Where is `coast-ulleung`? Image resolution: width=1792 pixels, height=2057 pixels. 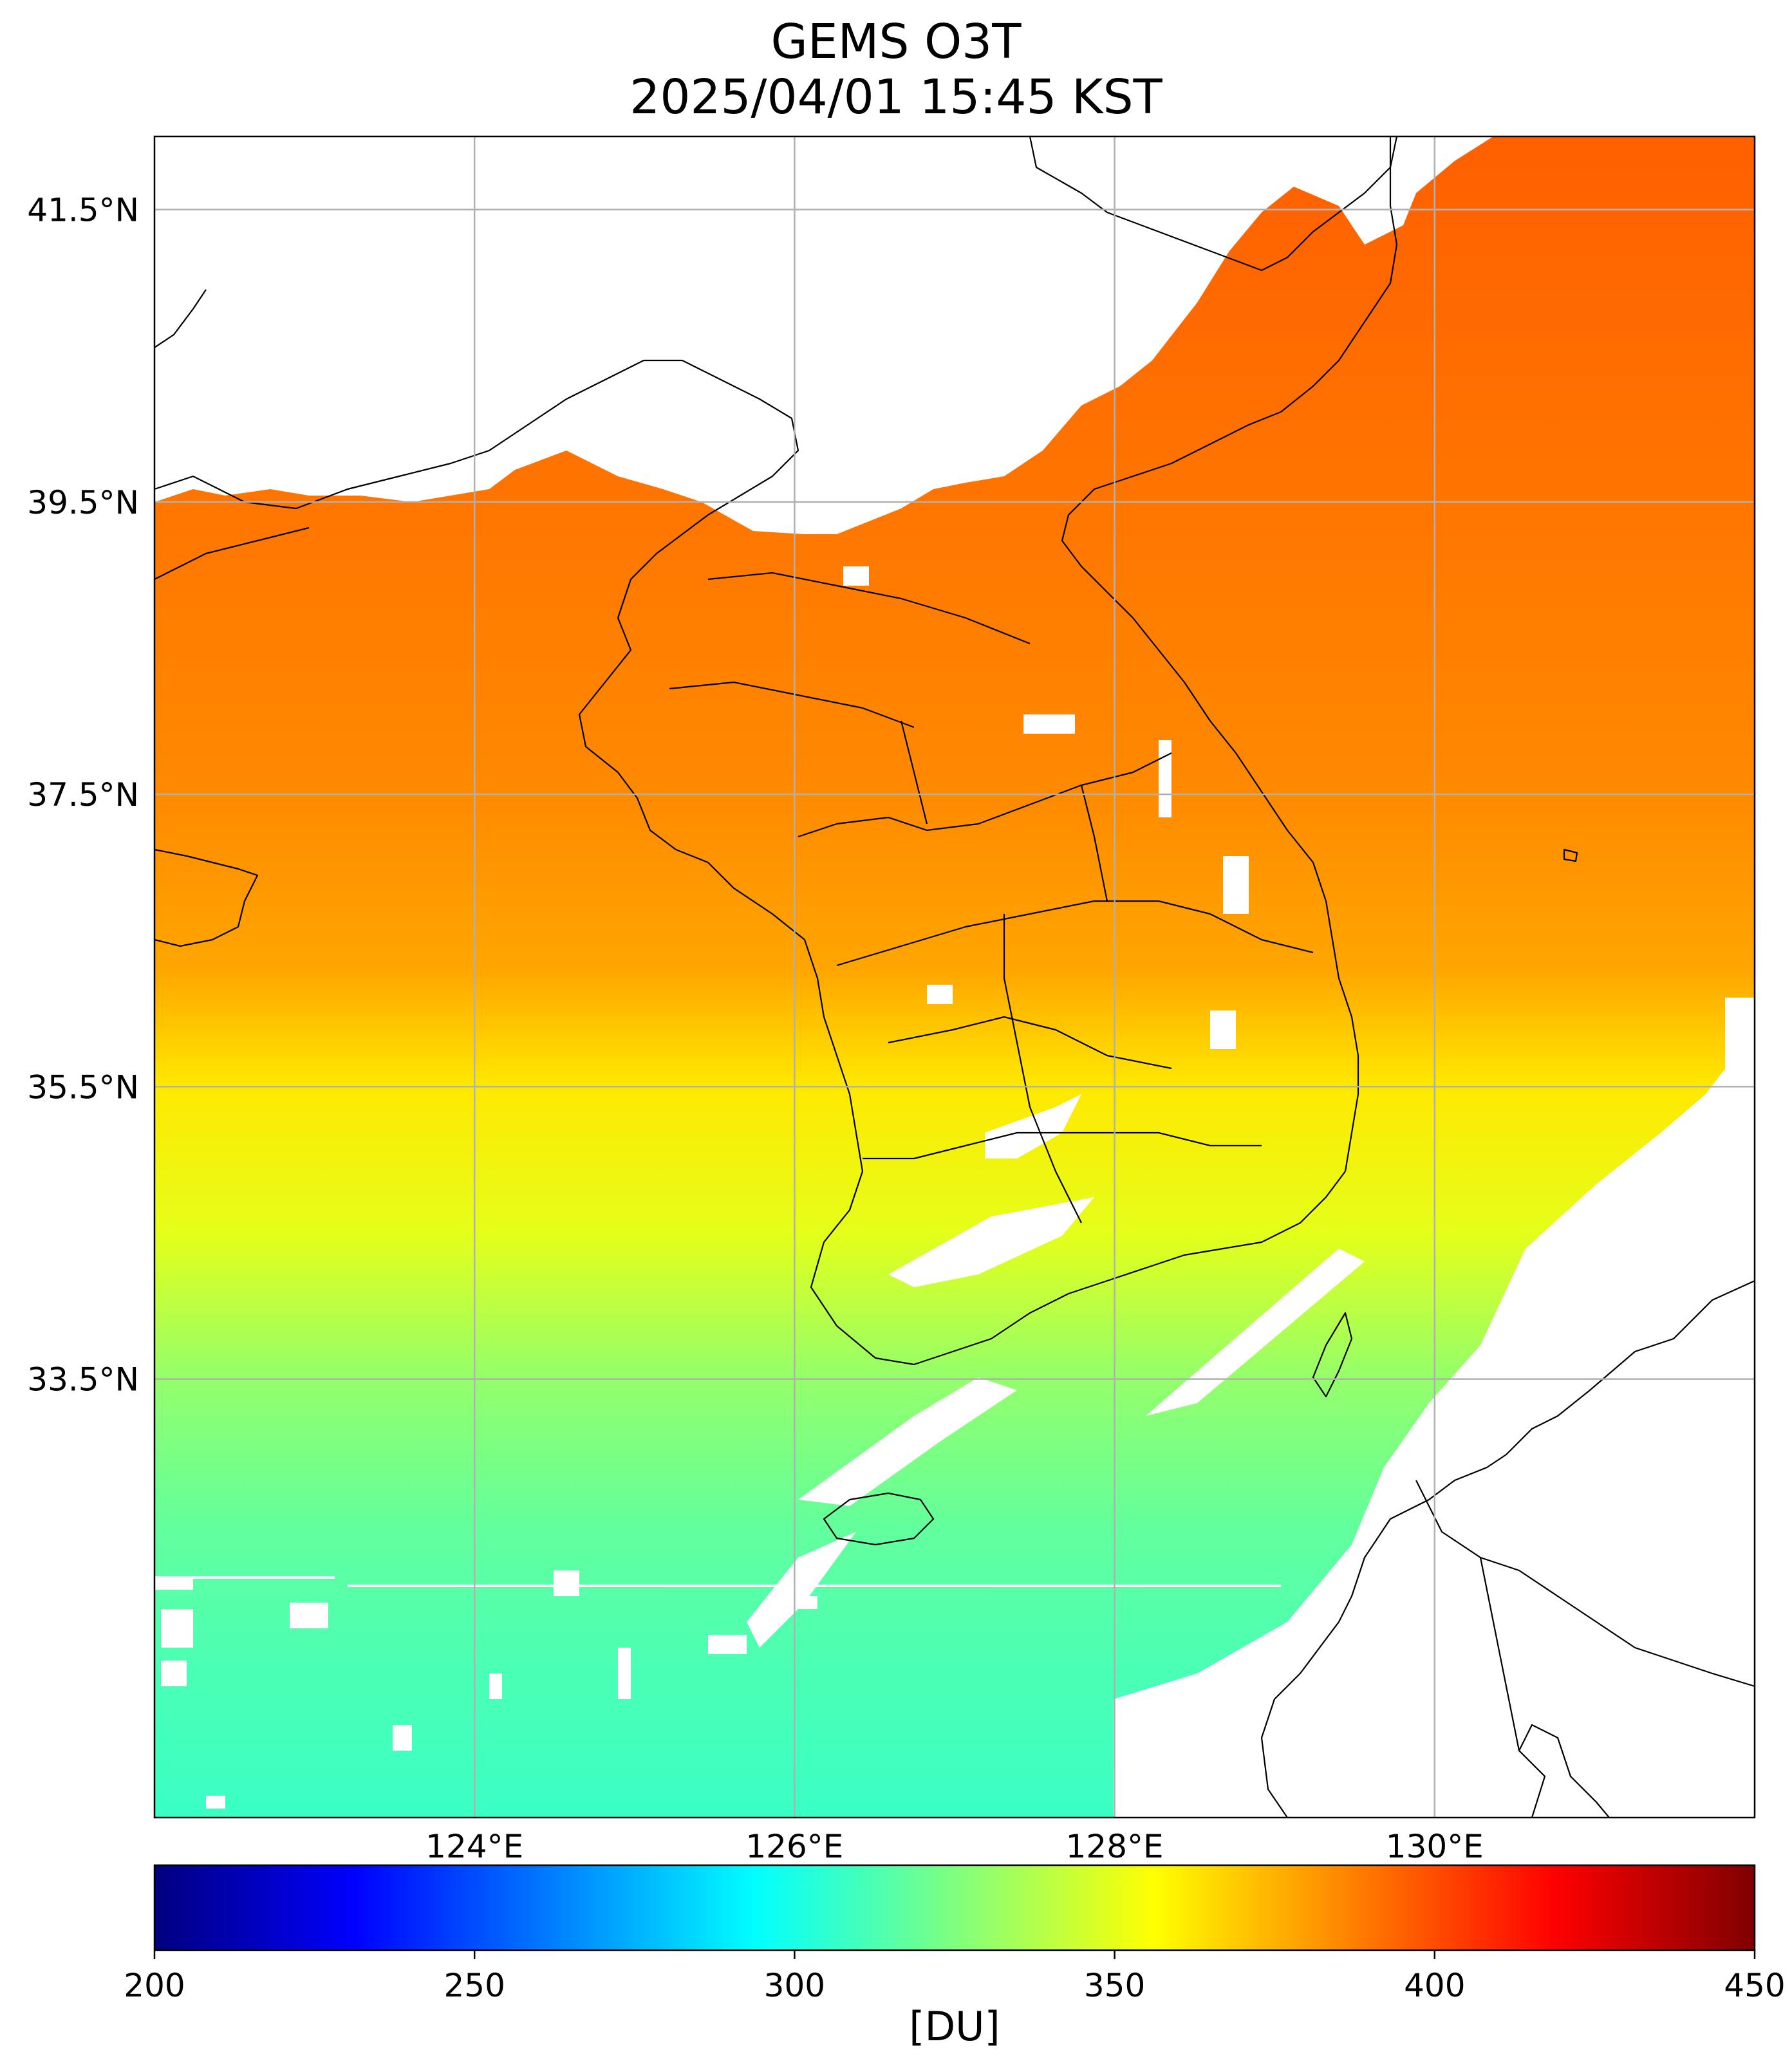
coast-ulleung is located at coordinates (1570, 855).